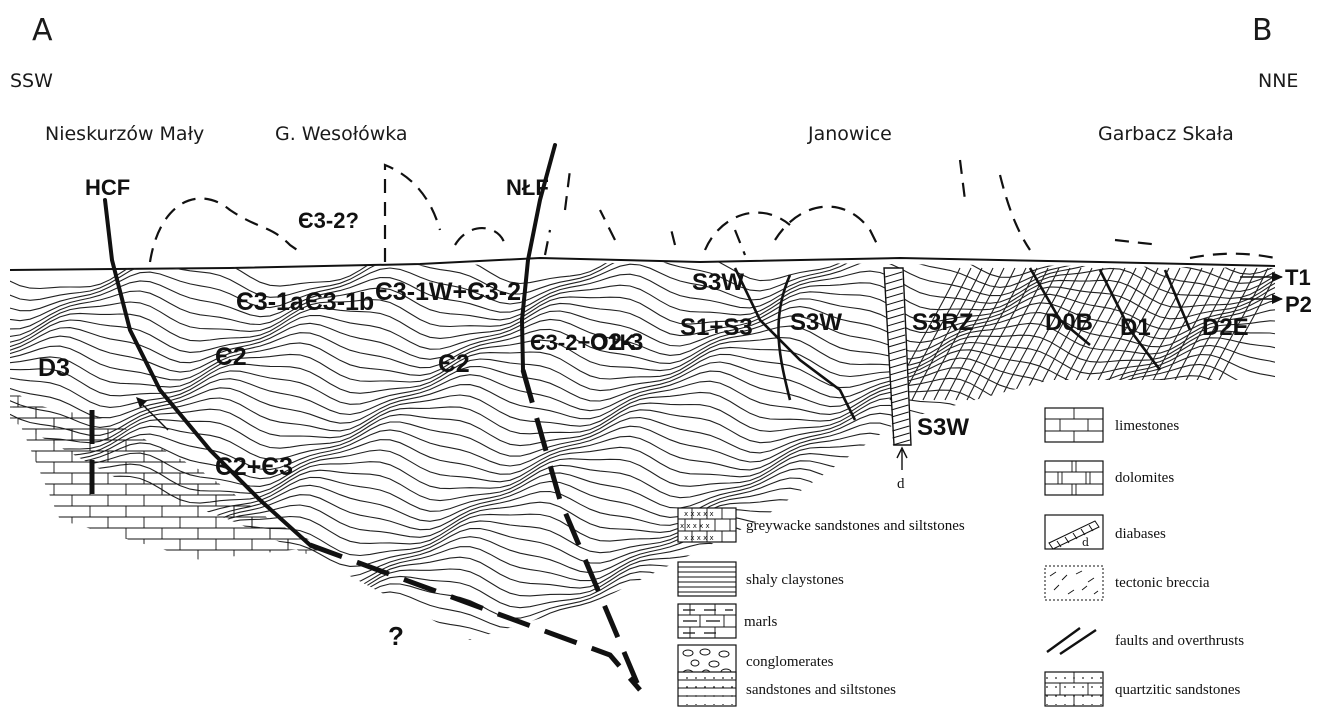 This screenshot has width=1320, height=711. What do you see at coordinates (1262, 30) in the screenshot?
I see `section-end-letter: B` at bounding box center [1262, 30].